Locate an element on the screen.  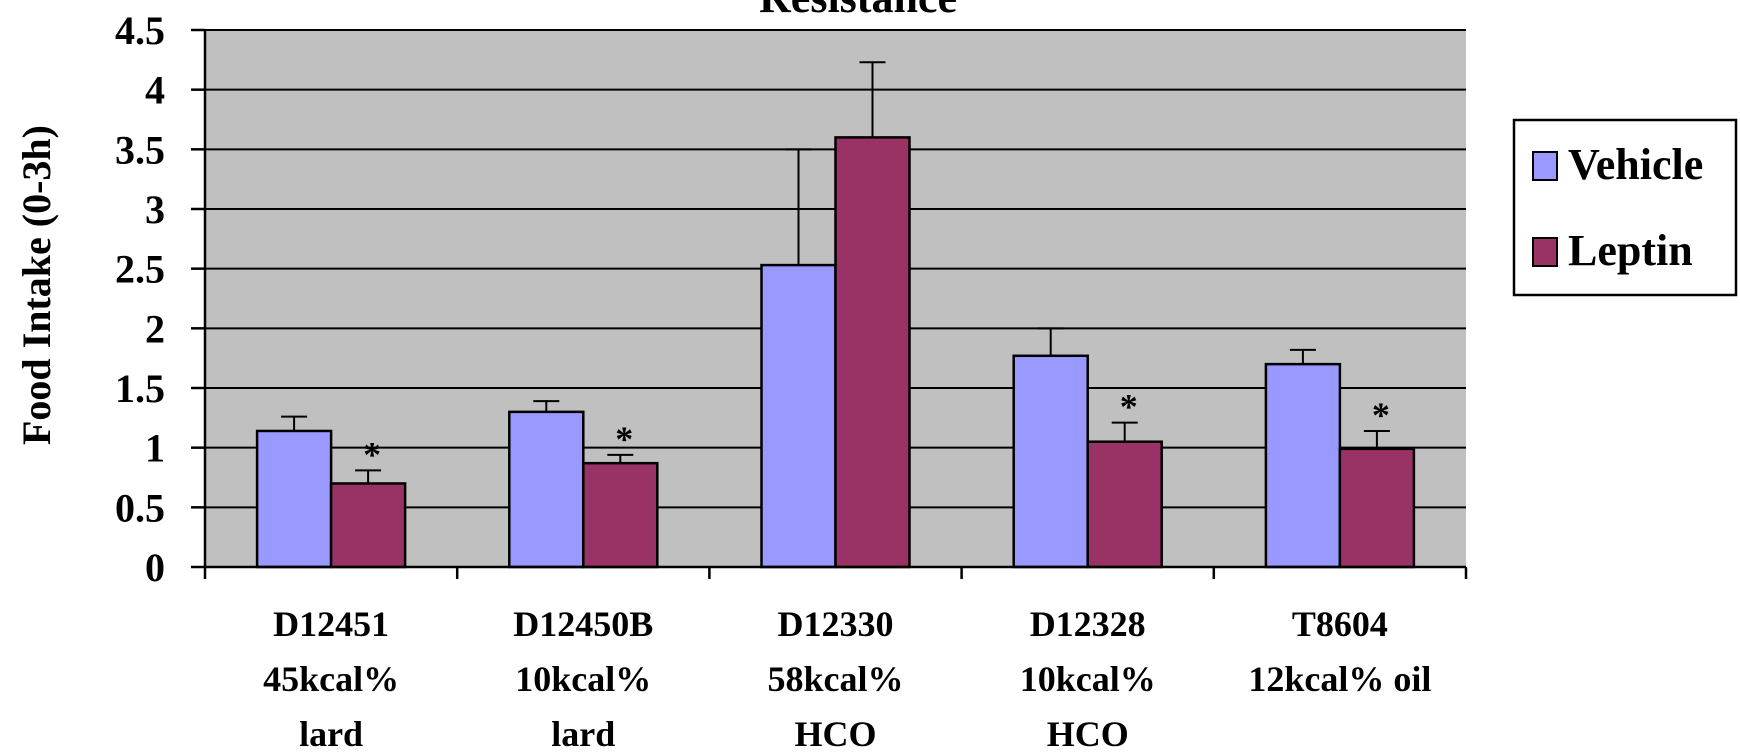
y-axis-title: Food Intake (0-3h) is located at coordinates (36, 285).